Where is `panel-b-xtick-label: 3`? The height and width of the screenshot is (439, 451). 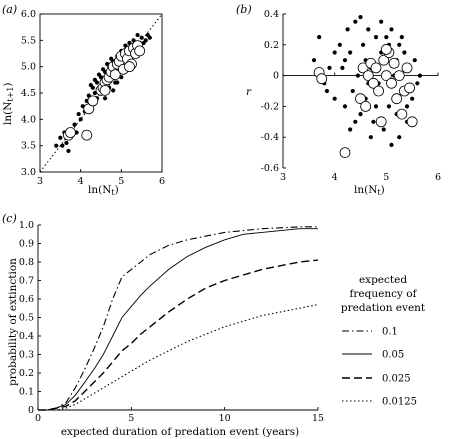
panel-b-xtick-label: 3 is located at coordinates (283, 177).